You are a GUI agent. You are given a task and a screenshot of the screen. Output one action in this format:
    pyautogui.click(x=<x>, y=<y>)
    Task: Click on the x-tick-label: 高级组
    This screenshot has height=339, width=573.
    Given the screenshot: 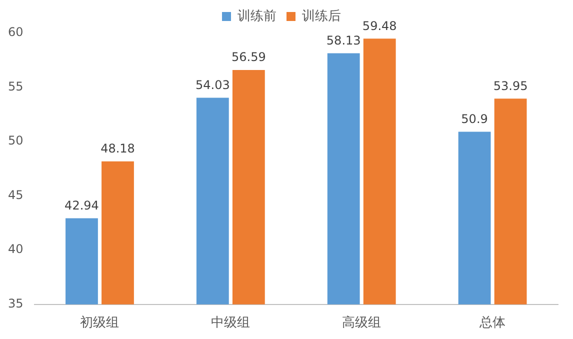 What is the action you would take?
    pyautogui.click(x=362, y=322)
    